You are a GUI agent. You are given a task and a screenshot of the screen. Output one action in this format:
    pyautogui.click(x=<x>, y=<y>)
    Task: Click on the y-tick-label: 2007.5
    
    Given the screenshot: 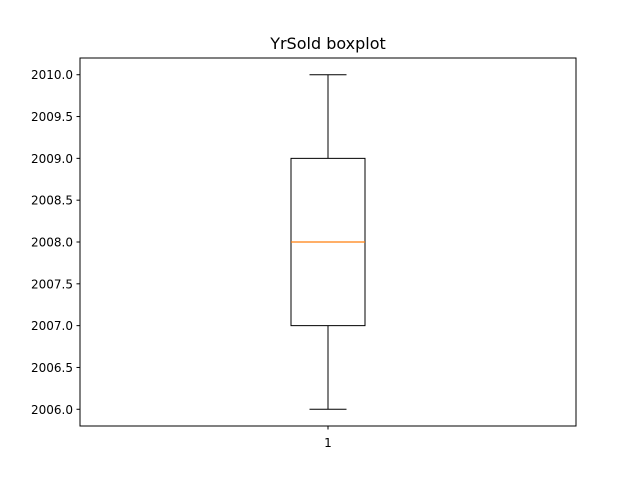 What is the action you would take?
    pyautogui.click(x=52, y=284)
    